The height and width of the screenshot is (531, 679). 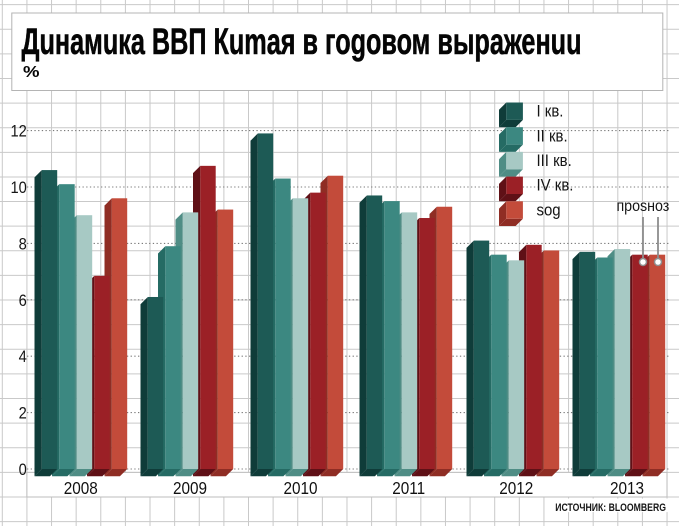 I want to click on svg-text: sog, so click(x=549, y=211).